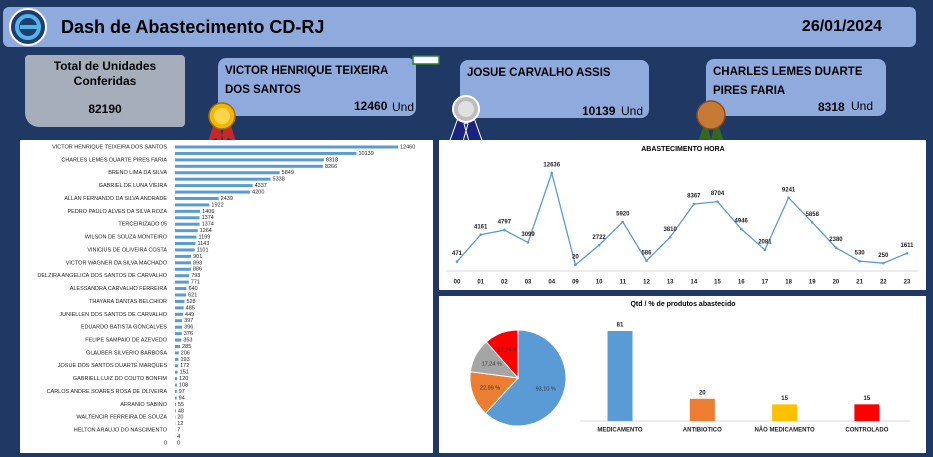 The height and width of the screenshot is (457, 933). What do you see at coordinates (193, 27) in the screenshot?
I see `title: Dash de Abastecimento CD-RJ` at bounding box center [193, 27].